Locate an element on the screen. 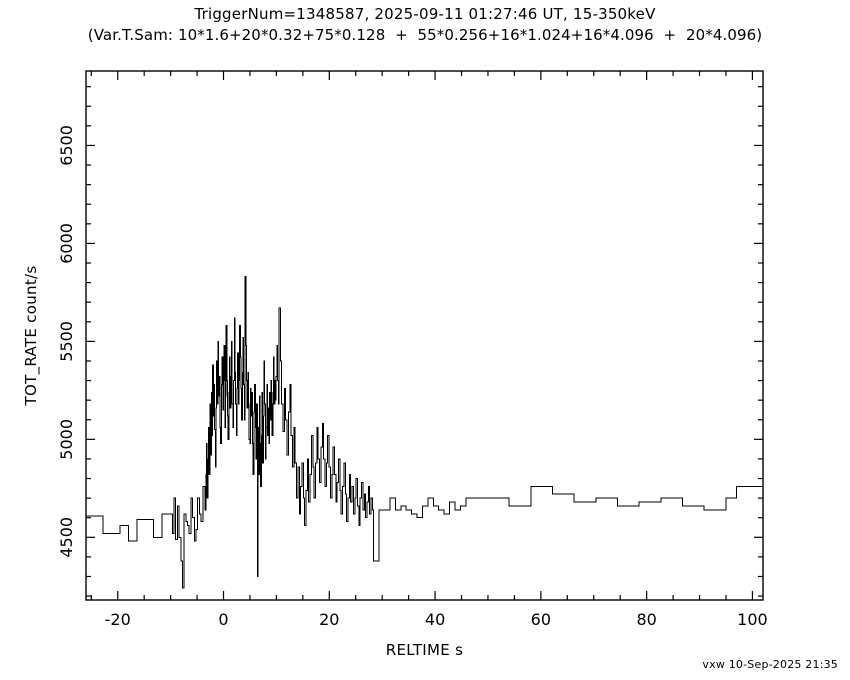 The width and height of the screenshot is (850, 680). y-tick-label: 6500 is located at coordinates (66, 145).